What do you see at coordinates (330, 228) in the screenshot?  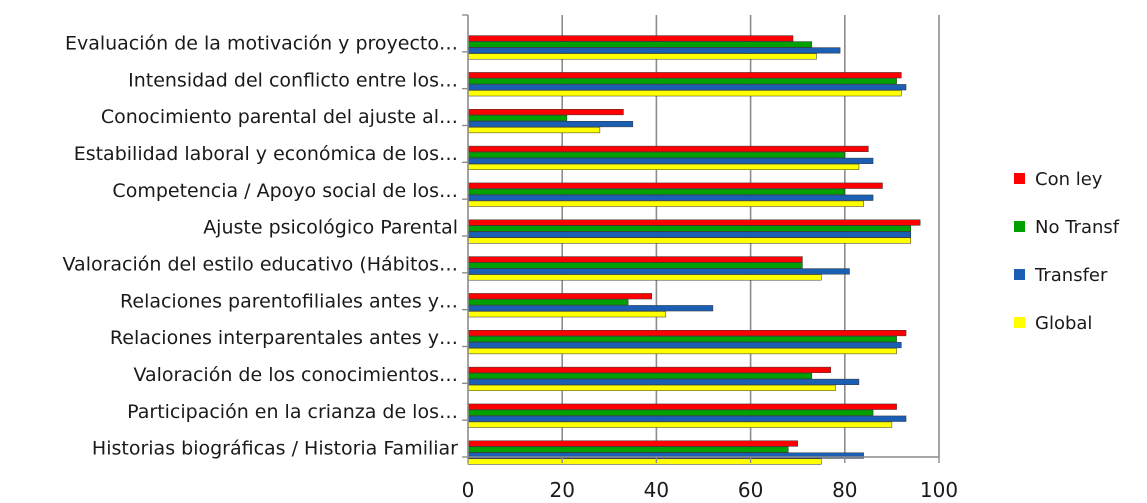 I see `category-label: Ajuste psicológico Parental` at bounding box center [330, 228].